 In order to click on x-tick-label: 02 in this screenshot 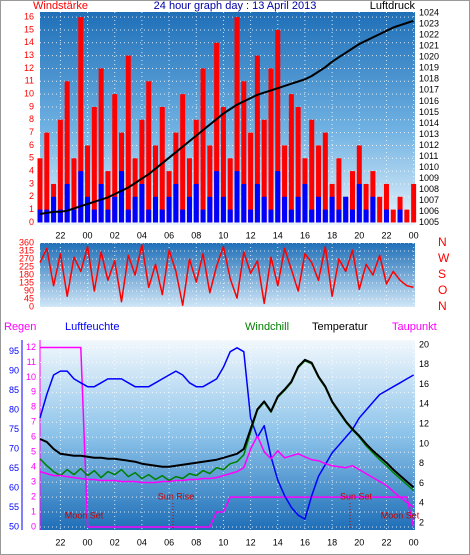, I will do `click(115, 542)`.